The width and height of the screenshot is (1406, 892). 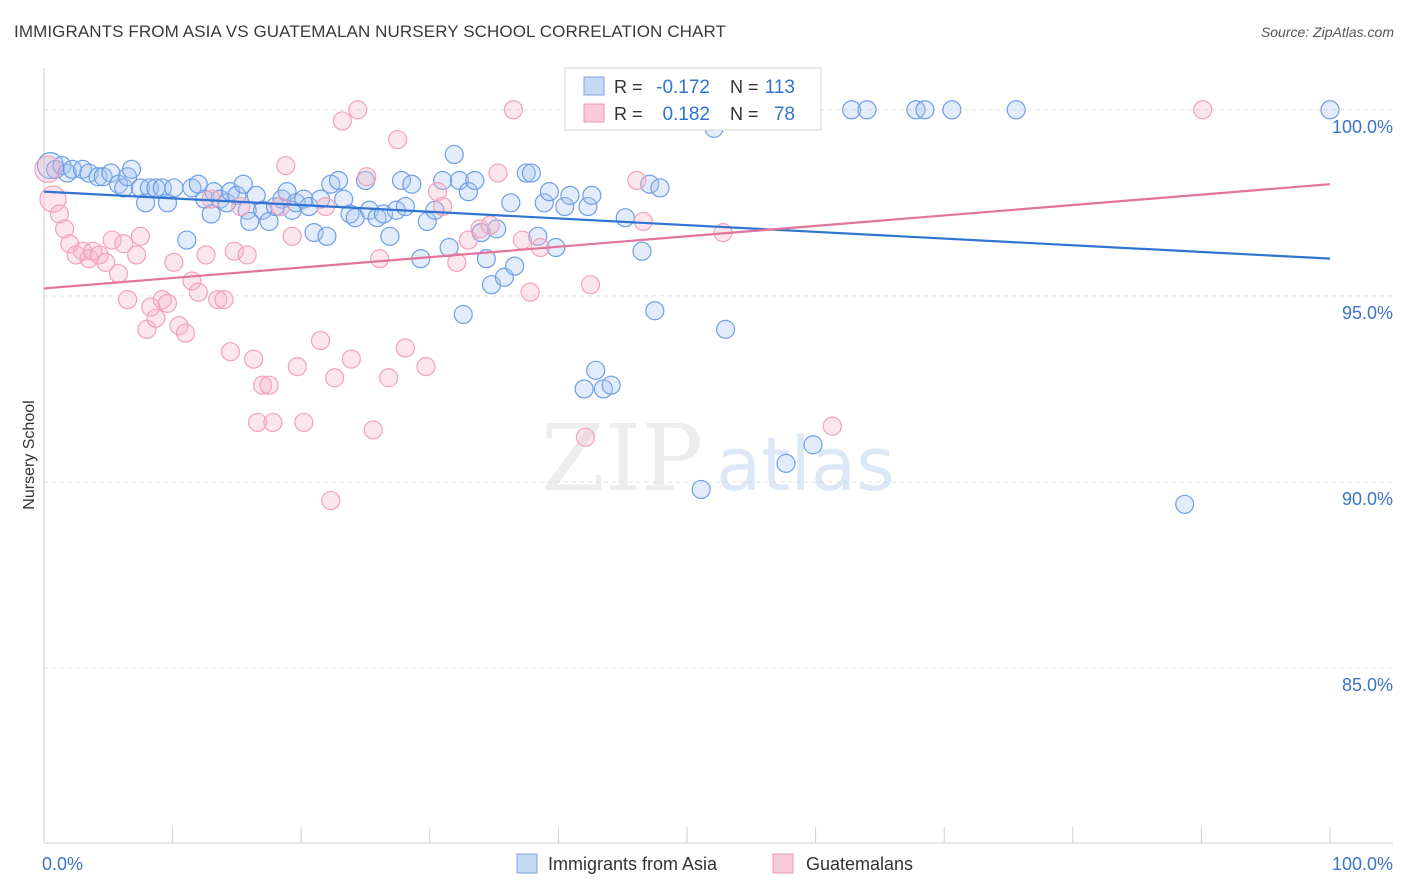 I want to click on legend-swatch-blue, so click(x=527, y=863).